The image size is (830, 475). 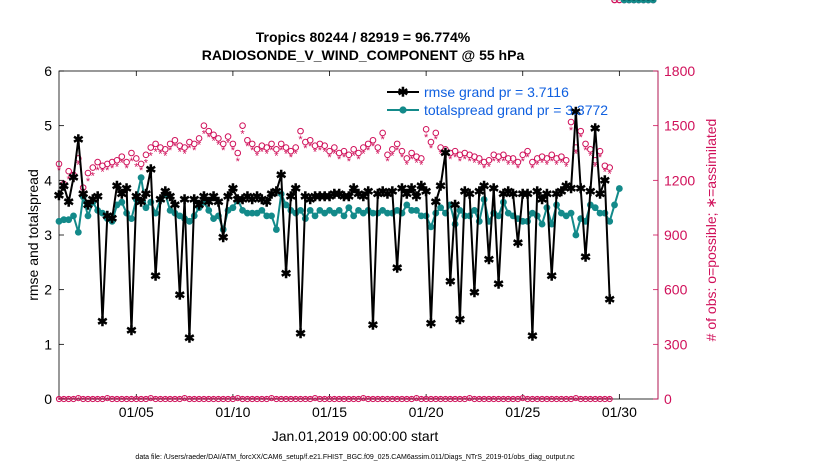 What do you see at coordinates (676, 344) in the screenshot?
I see `y2-tick-label: 300` at bounding box center [676, 344].